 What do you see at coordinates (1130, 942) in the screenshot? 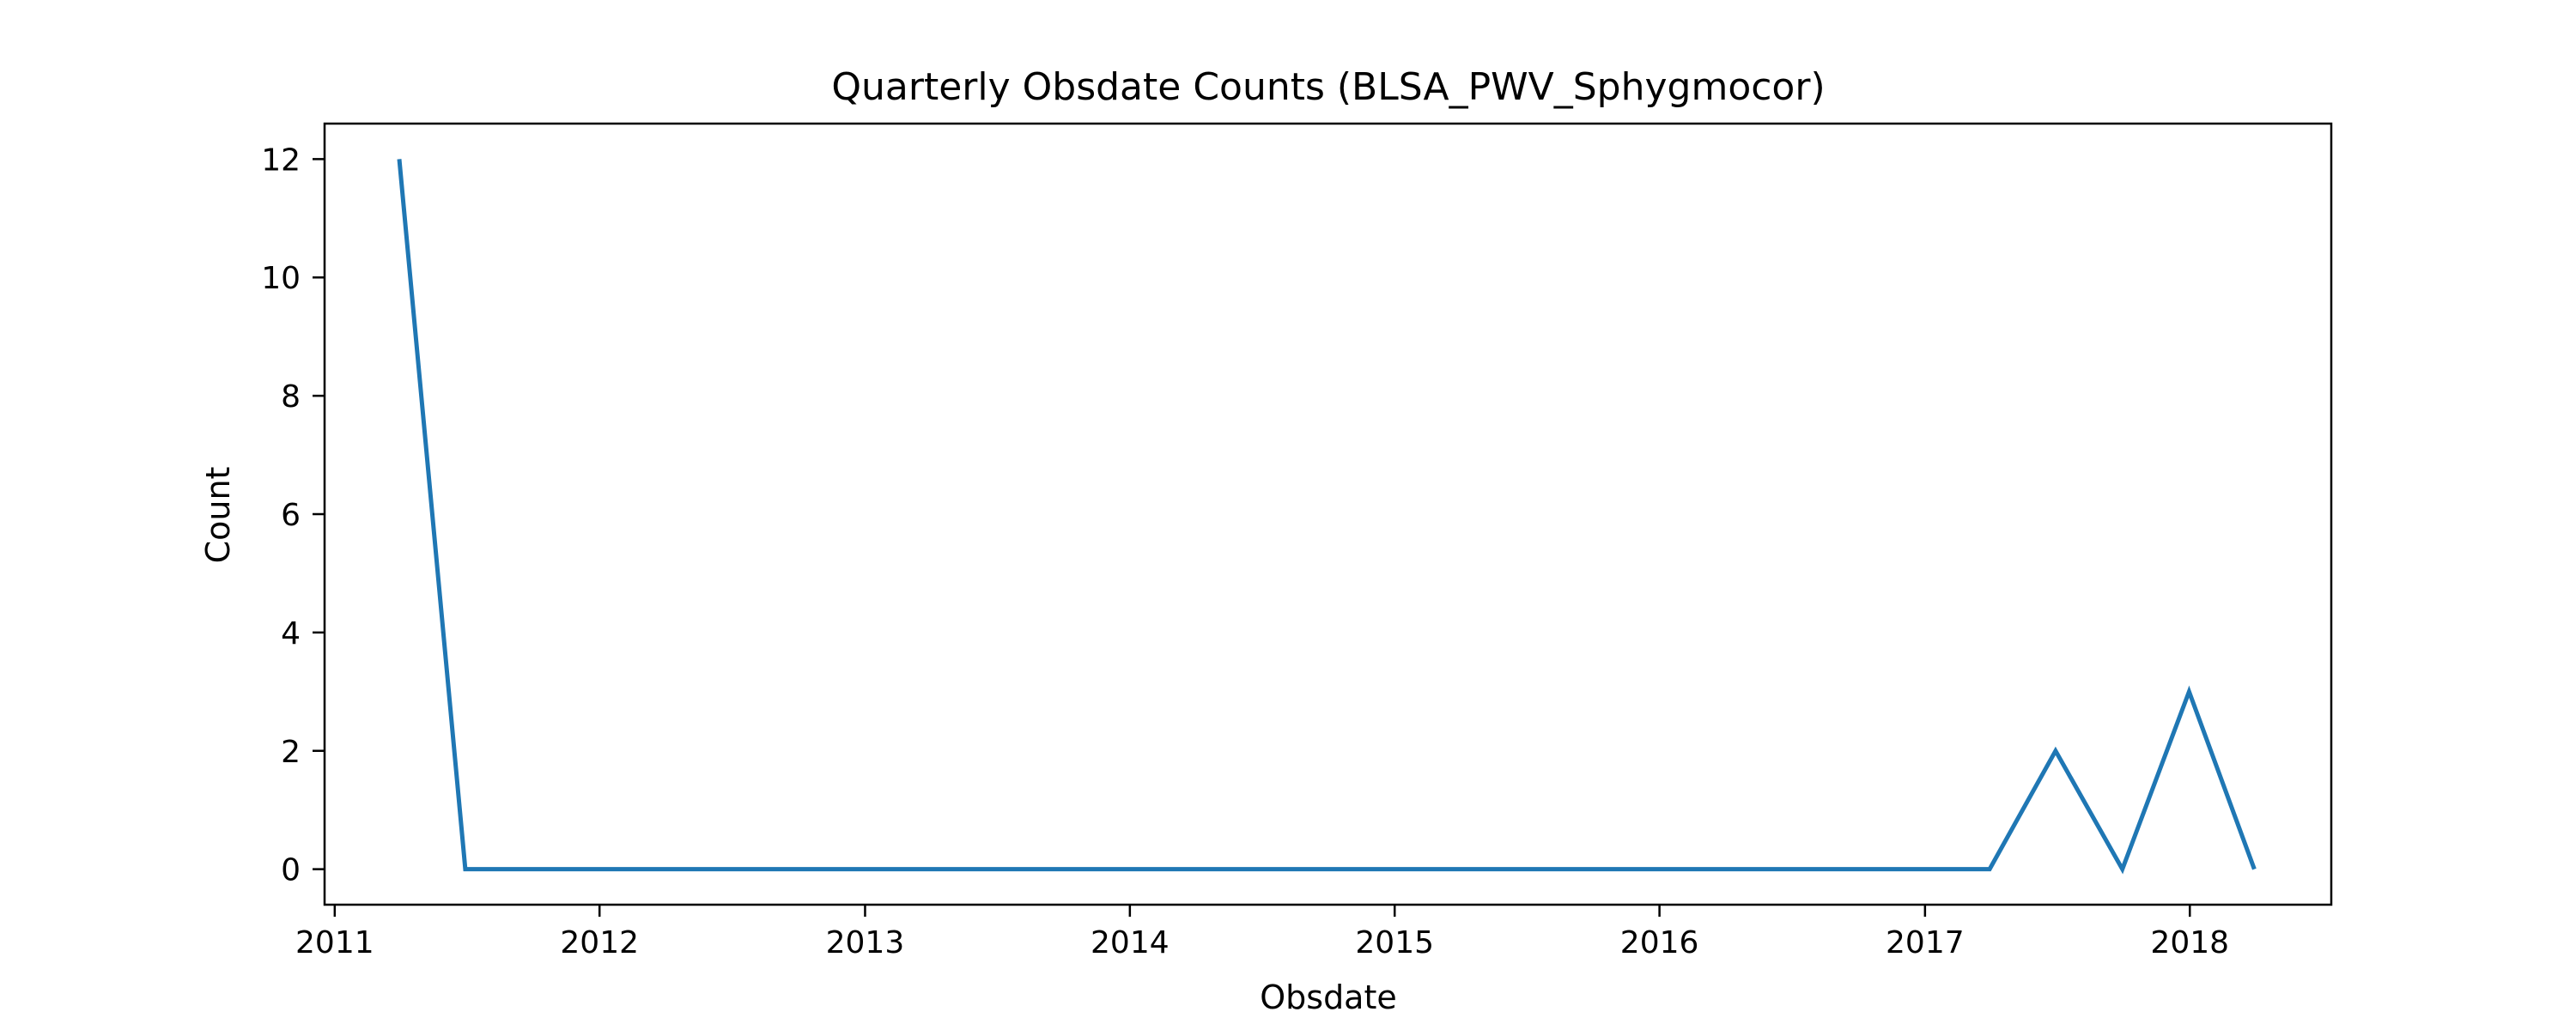
I see `x-tick-label: 2014` at bounding box center [1130, 942].